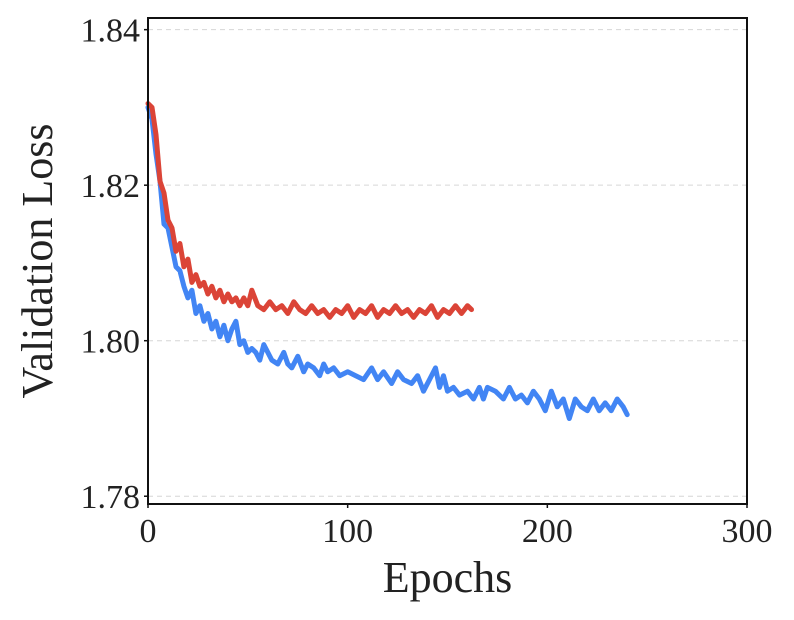  I want to click on y-tick-label: 1.78, so click(111, 497).